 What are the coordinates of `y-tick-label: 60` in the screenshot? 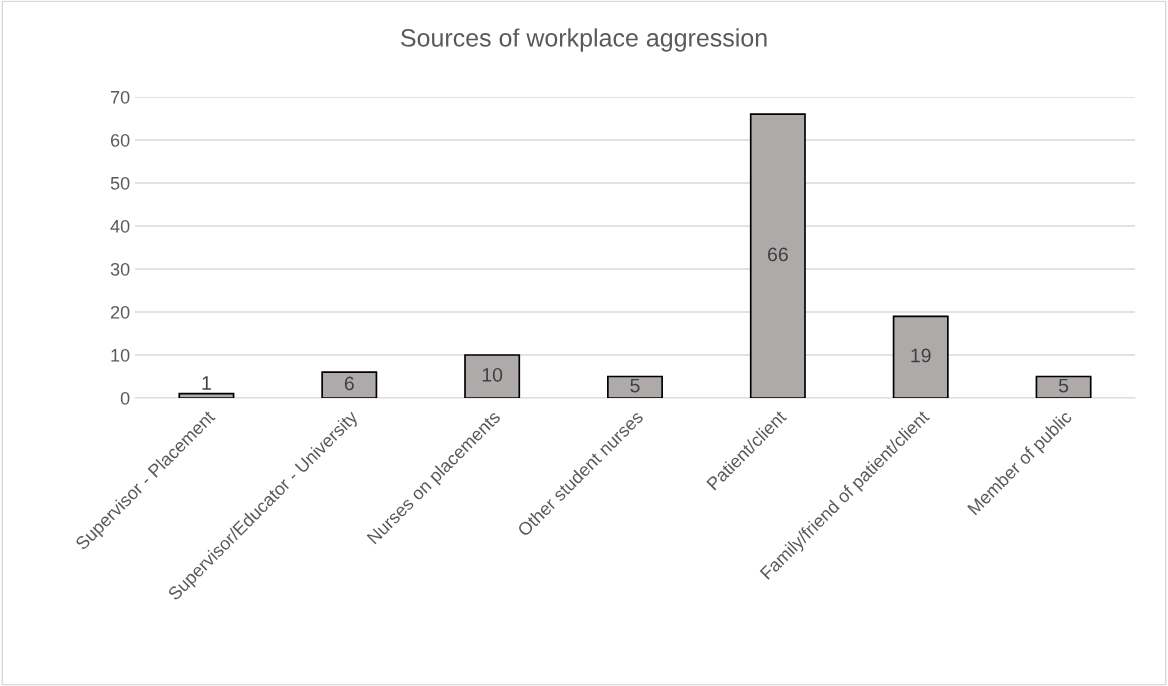 It's located at (120, 140).